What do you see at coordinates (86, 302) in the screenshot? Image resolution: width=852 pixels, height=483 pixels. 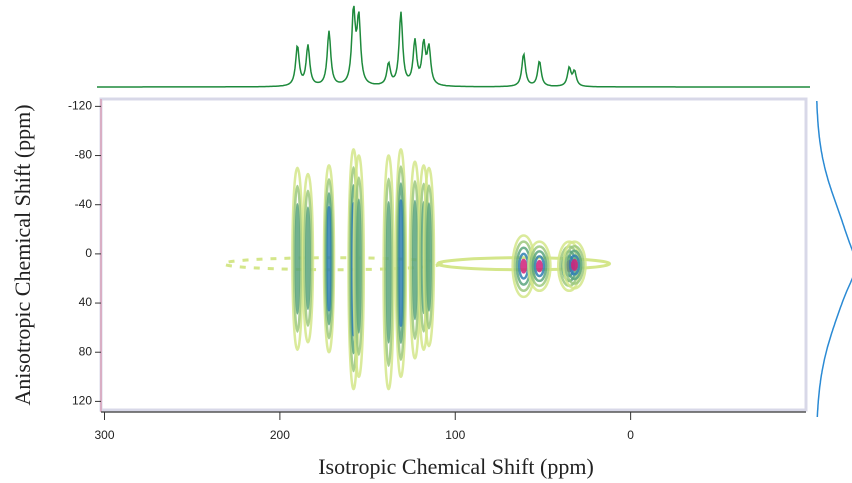 I see `y-tick-label: 40` at bounding box center [86, 302].